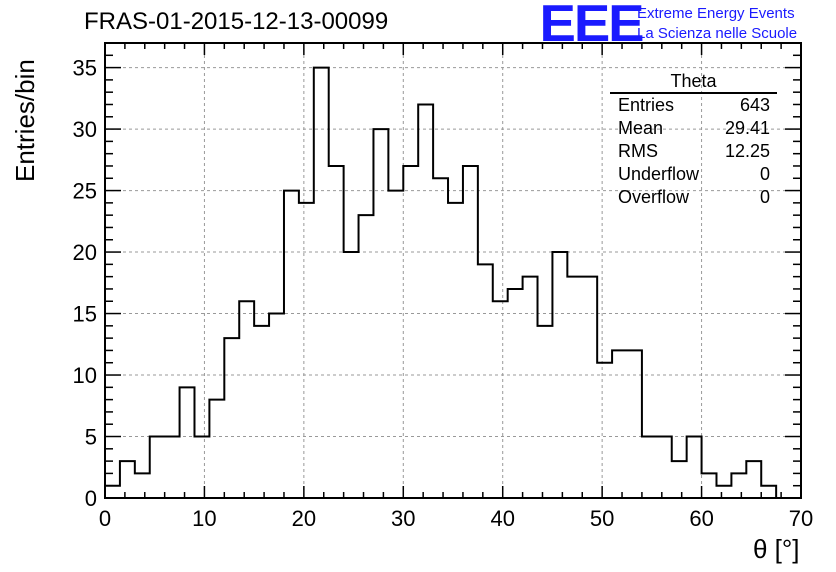 Image resolution: width=836 pixels, height=572 pixels. Describe the element at coordinates (602, 518) in the screenshot. I see `x-tick-label: 50` at that location.